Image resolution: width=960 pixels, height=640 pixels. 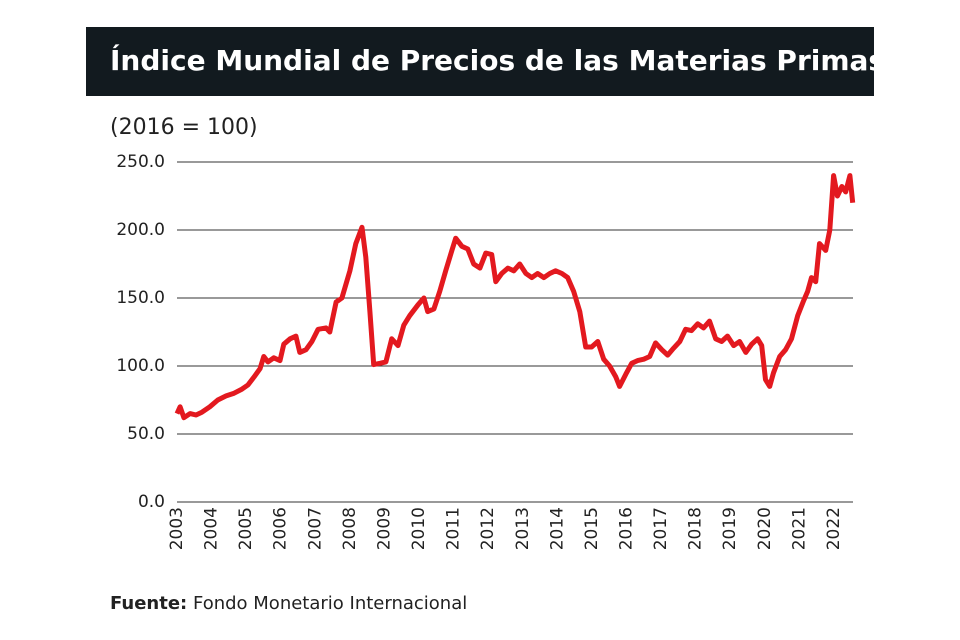 What do you see at coordinates (140, 230) in the screenshot?
I see `y-tick-label: 200.0` at bounding box center [140, 230].